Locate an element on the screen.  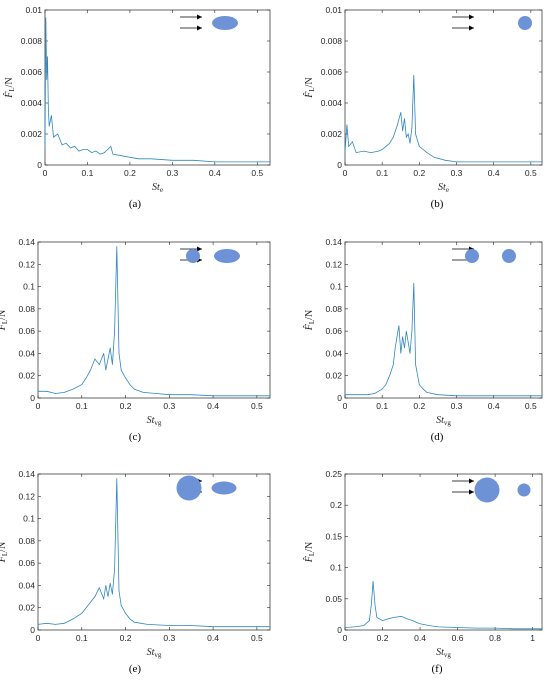
y-axis-label-unit: /N is located at coordinates (9, 82).